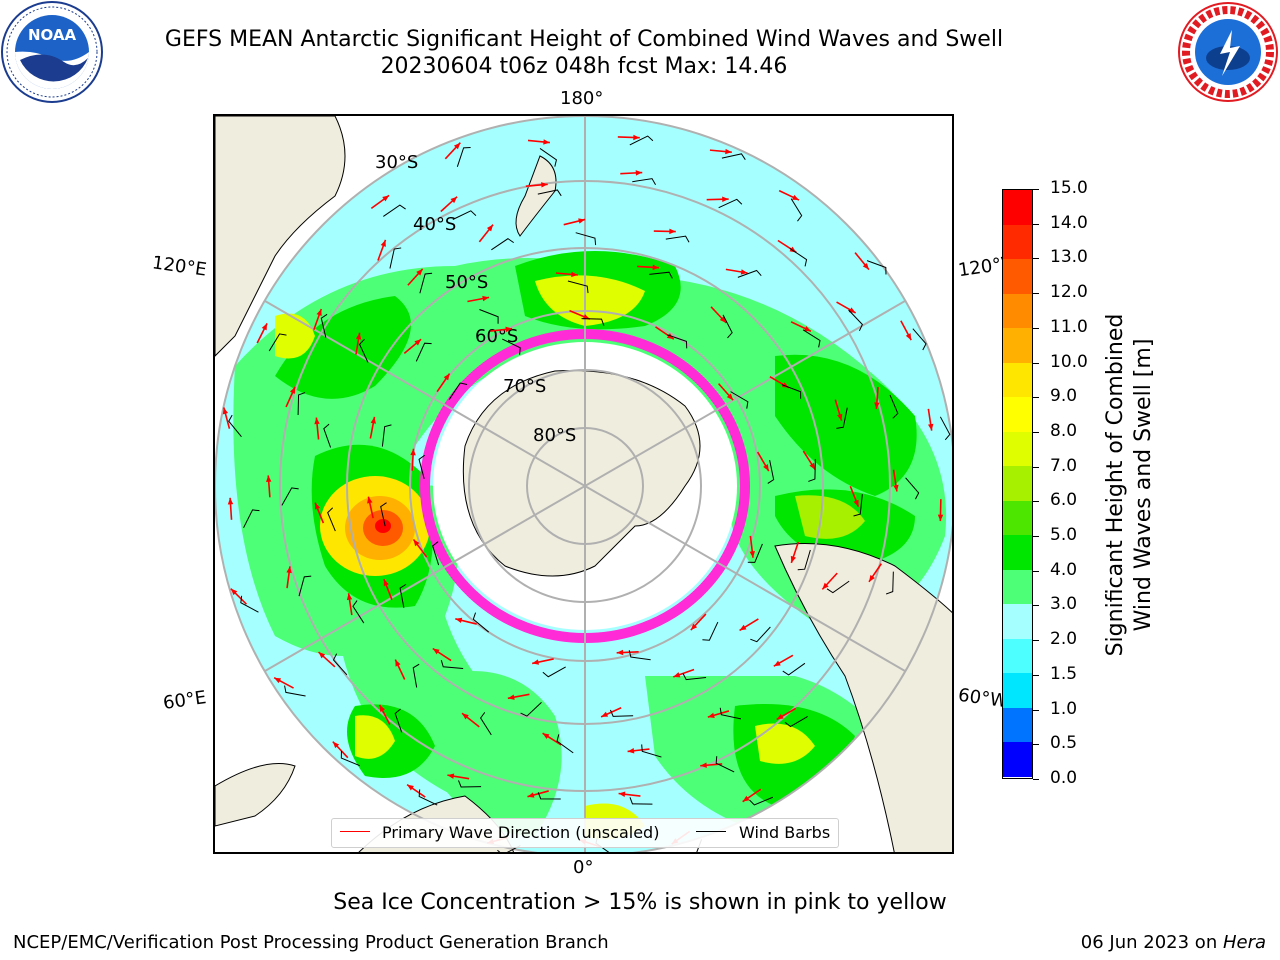 The image size is (1280, 960). Describe the element at coordinates (581, 473) in the screenshot. I see `antarctica` at that location.